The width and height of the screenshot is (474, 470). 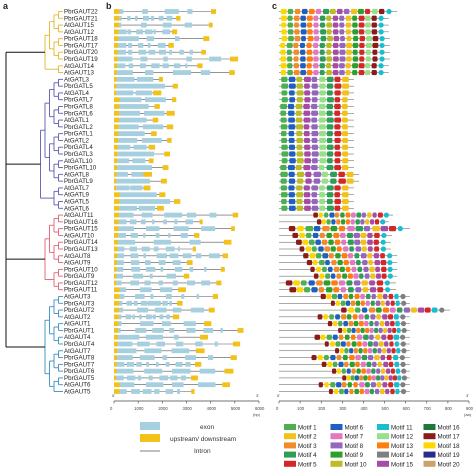 What do you see at coordinates (139, 408) in the screenshot?
I see `gs-axis-tick-label: 1000` at bounding box center [139, 408].